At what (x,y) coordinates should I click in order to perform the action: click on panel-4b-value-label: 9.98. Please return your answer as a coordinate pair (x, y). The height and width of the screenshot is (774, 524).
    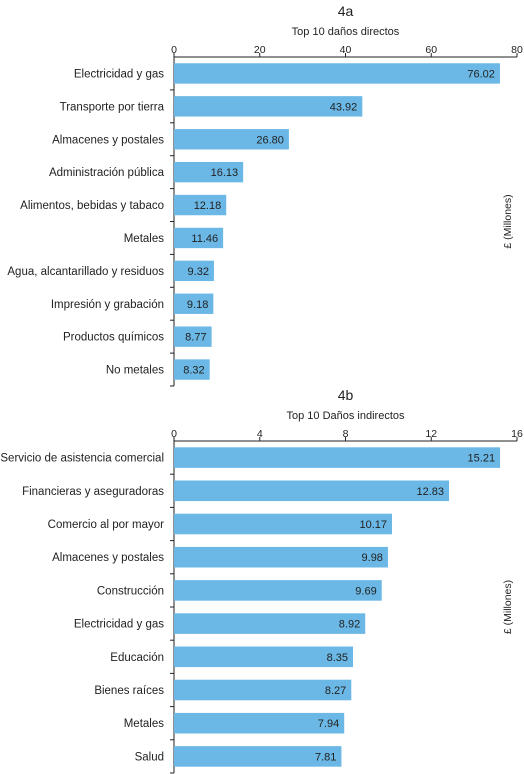
    Looking at the image, I should click on (372, 558).